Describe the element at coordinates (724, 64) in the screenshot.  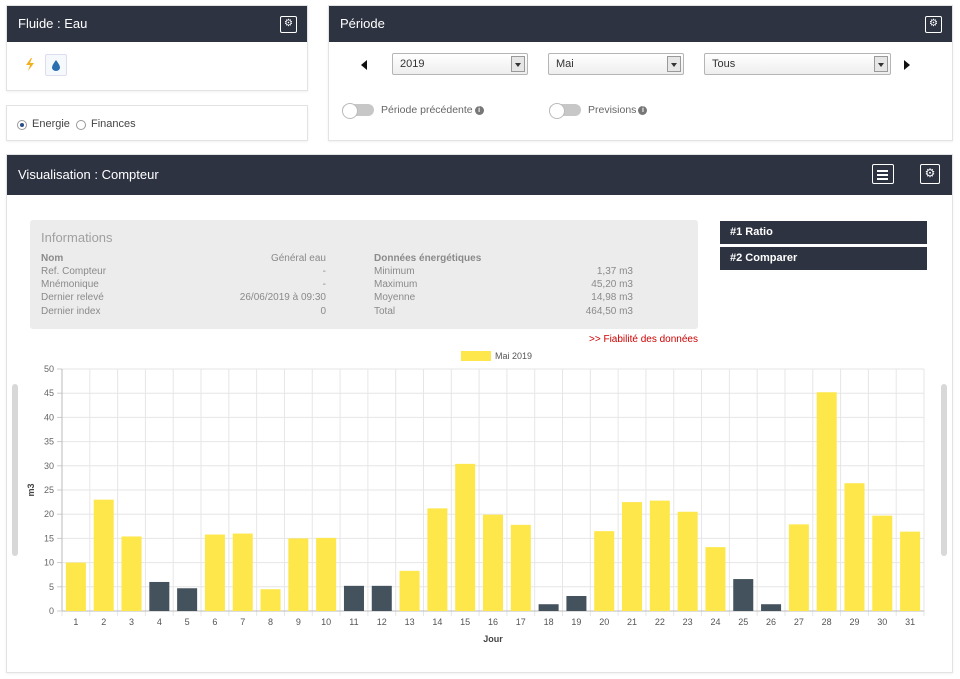
I see `scope-select-value: Tous` at that location.